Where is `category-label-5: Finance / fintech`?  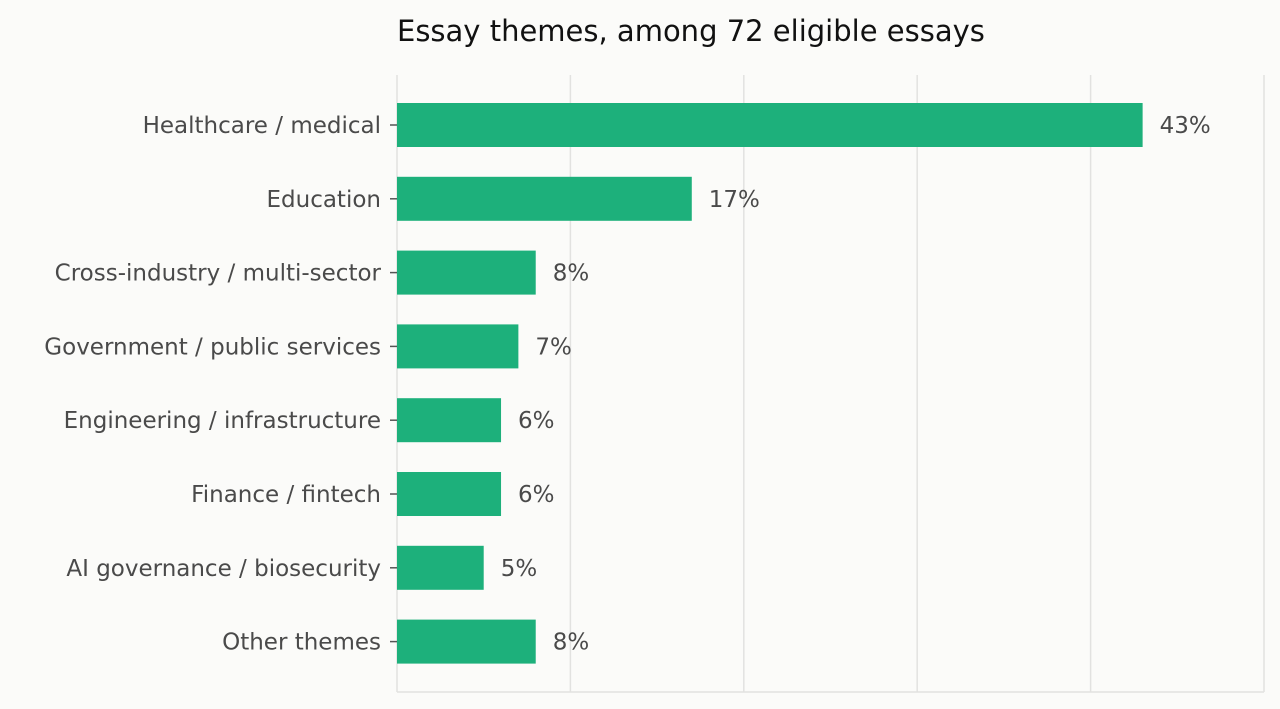
category-label-5: Finance / fintech is located at coordinates (286, 495).